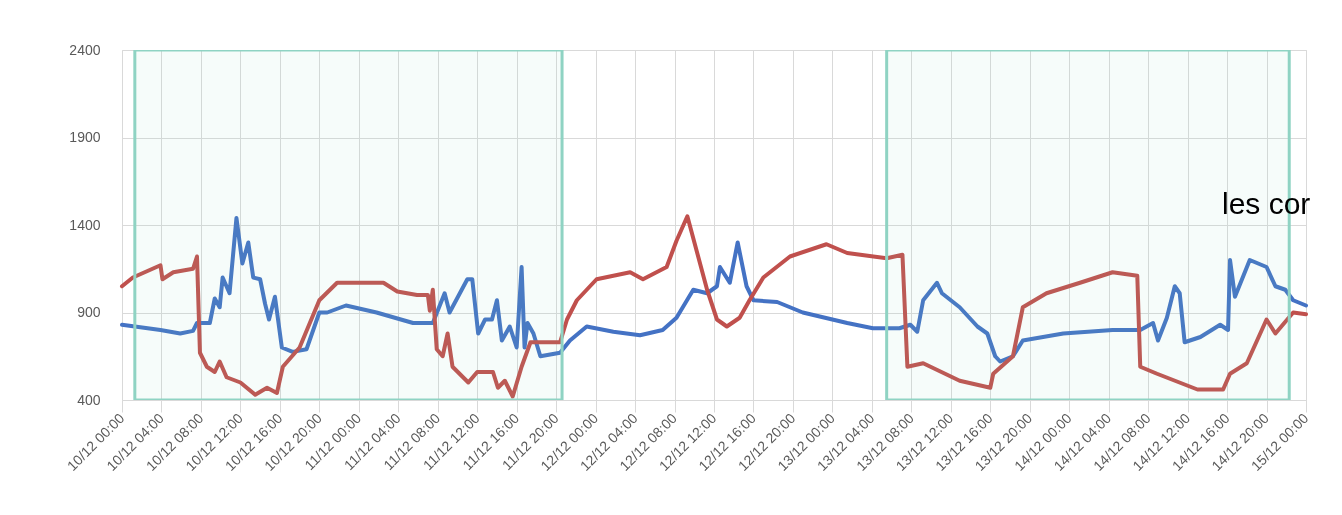 The width and height of the screenshot is (1342, 515). What do you see at coordinates (85, 137) in the screenshot?
I see `y-tick-label: 1900` at bounding box center [85, 137].